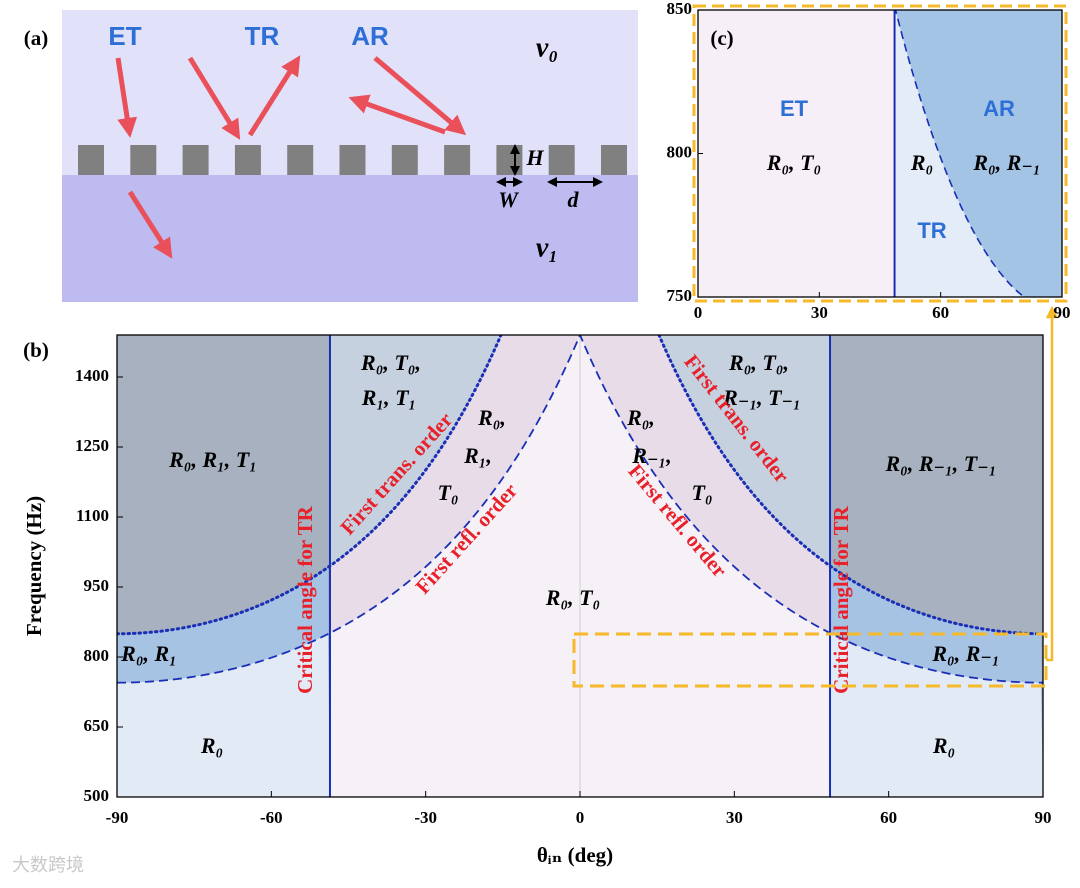 The height and width of the screenshot is (888, 1080). What do you see at coordinates (148, 653) in the screenshot?
I see `region-label: R₀, R₁` at bounding box center [148, 653].